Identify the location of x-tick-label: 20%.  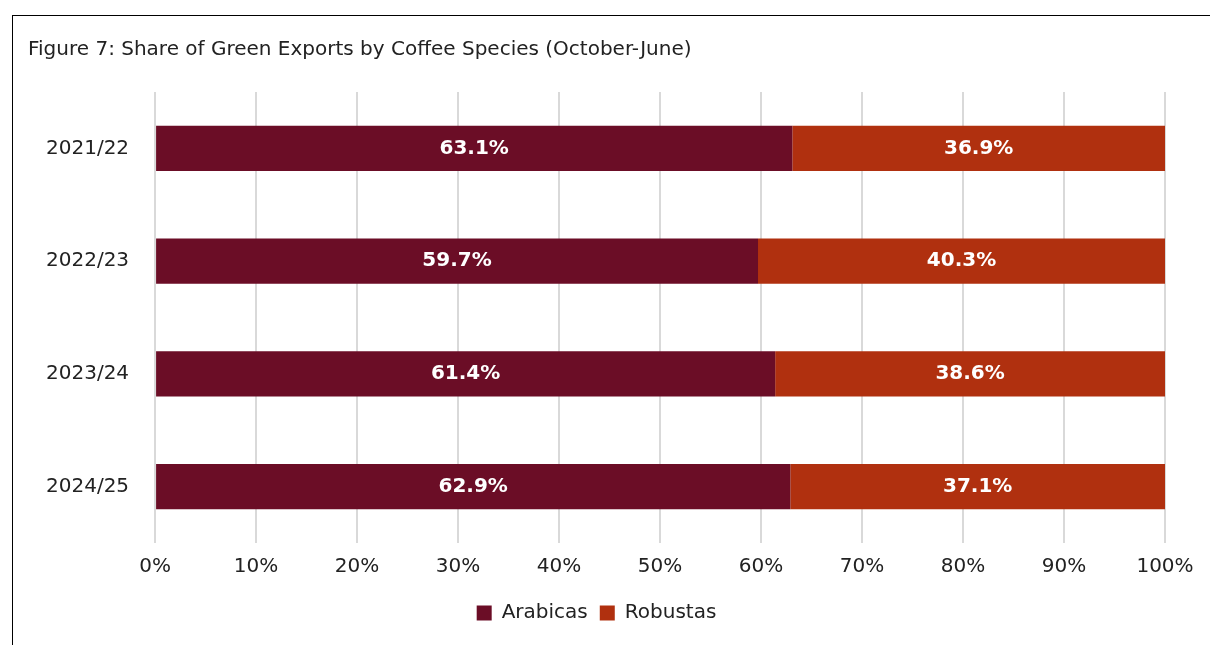
(357, 565).